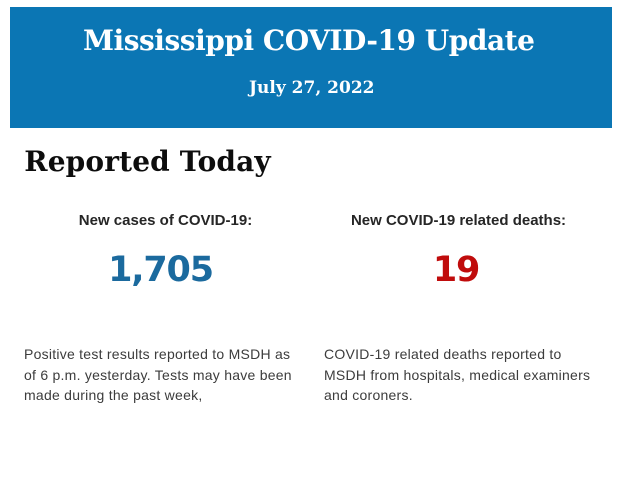  I want to click on new-deaths-value: 19, so click(456, 270).